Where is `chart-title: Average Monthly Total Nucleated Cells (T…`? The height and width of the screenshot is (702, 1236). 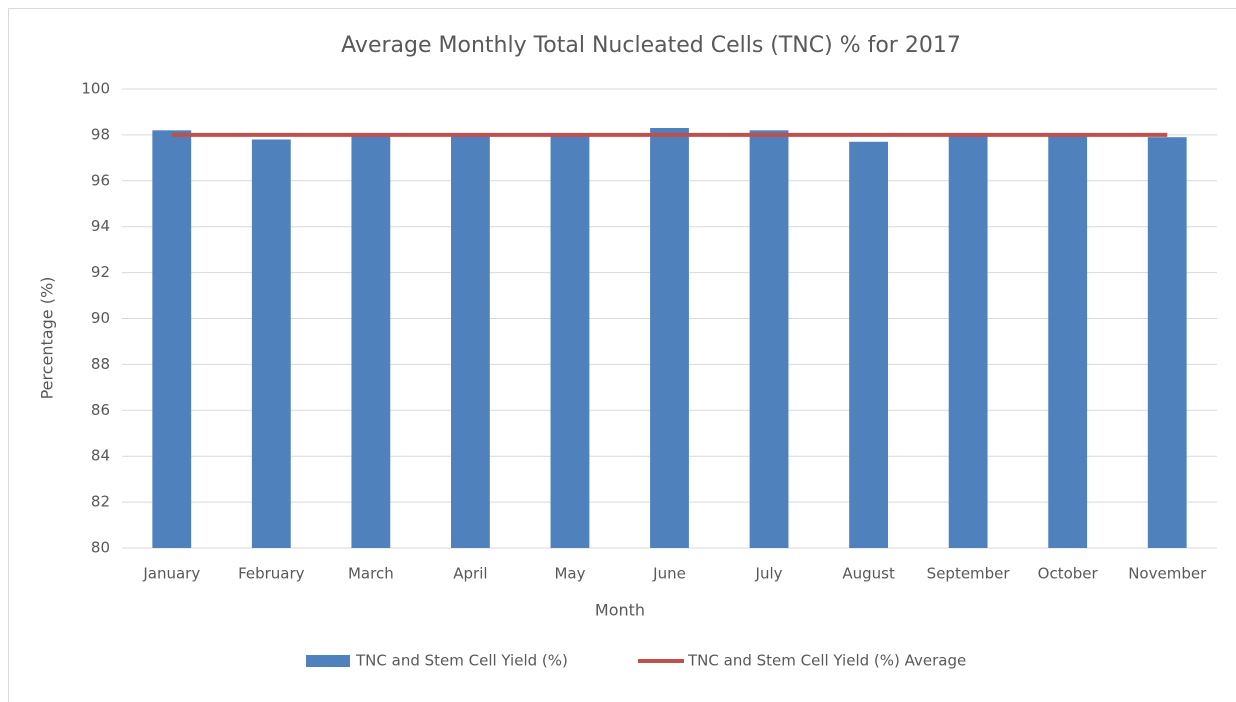
chart-title: Average Monthly Total Nucleated Cells (T… is located at coordinates (651, 45).